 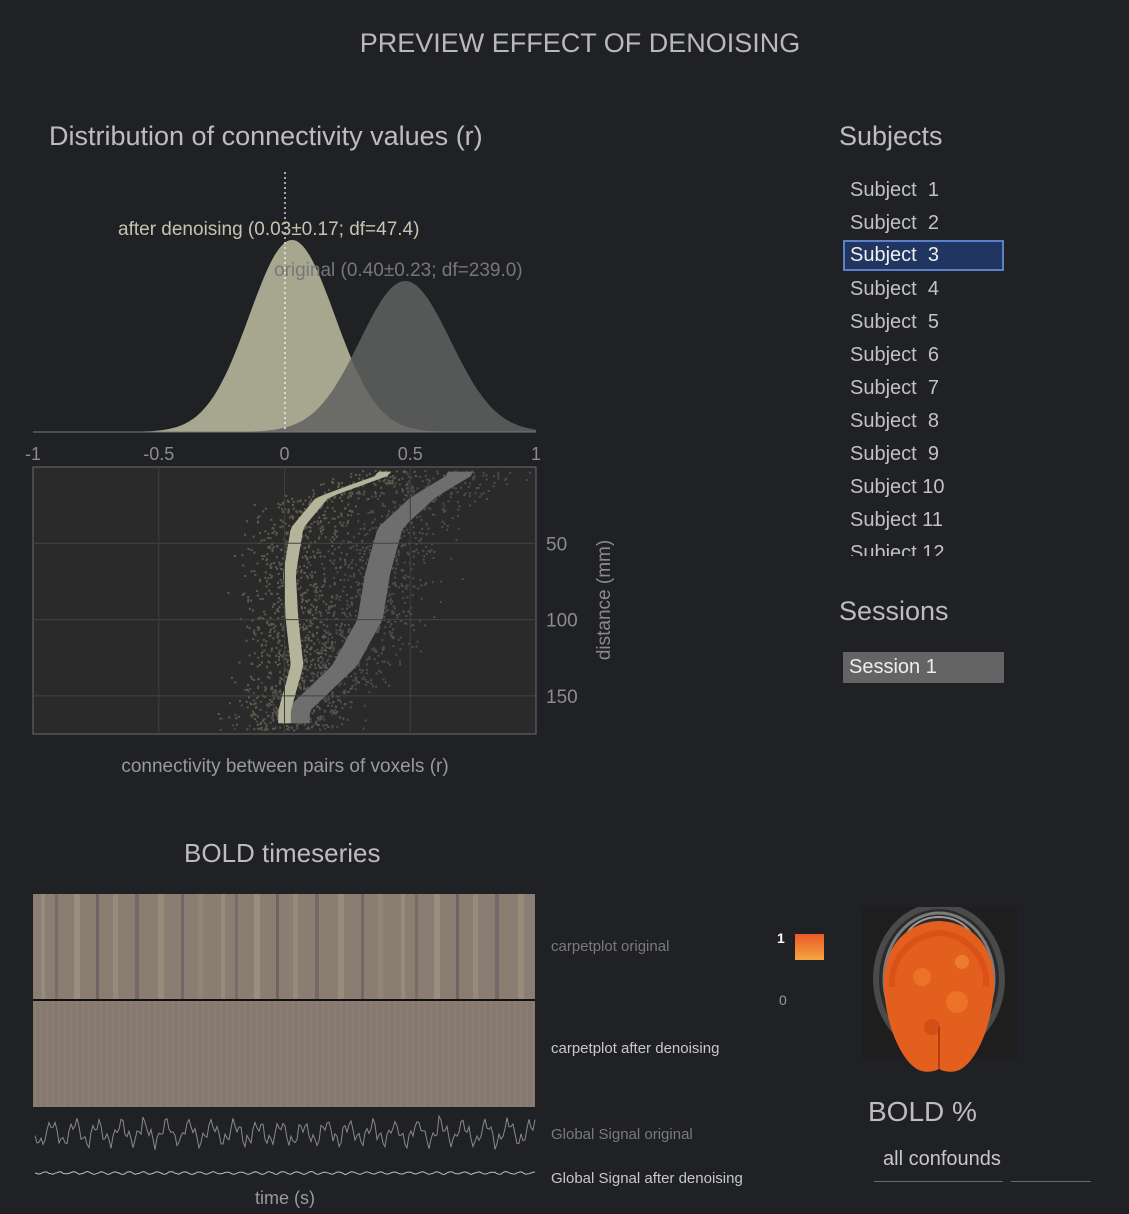 What do you see at coordinates (923, 255) in the screenshot?
I see `subject-item-3: Subject 3` at bounding box center [923, 255].